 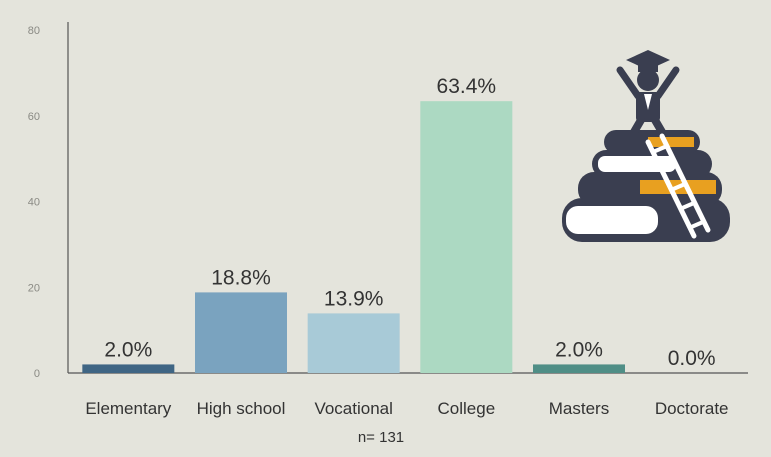 I want to click on category-label: College, so click(x=467, y=408).